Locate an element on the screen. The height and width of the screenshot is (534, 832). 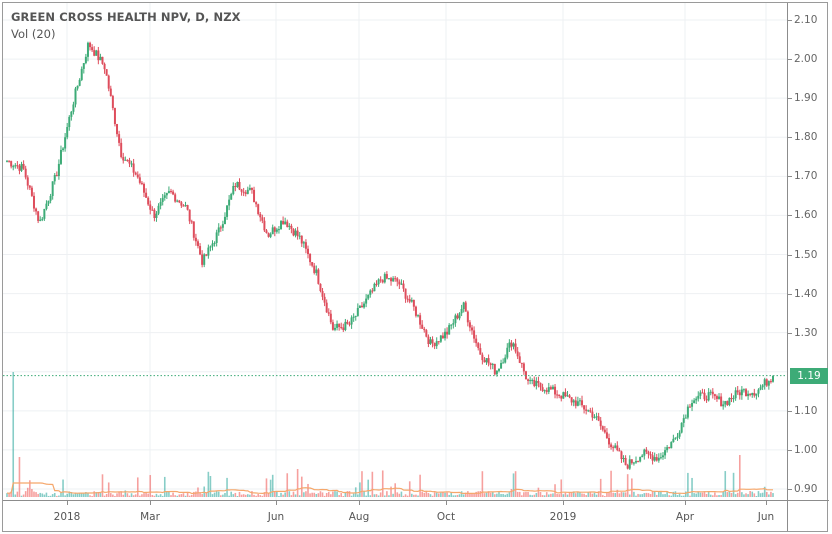
price-tick-label: 0.90 is located at coordinates (806, 489).